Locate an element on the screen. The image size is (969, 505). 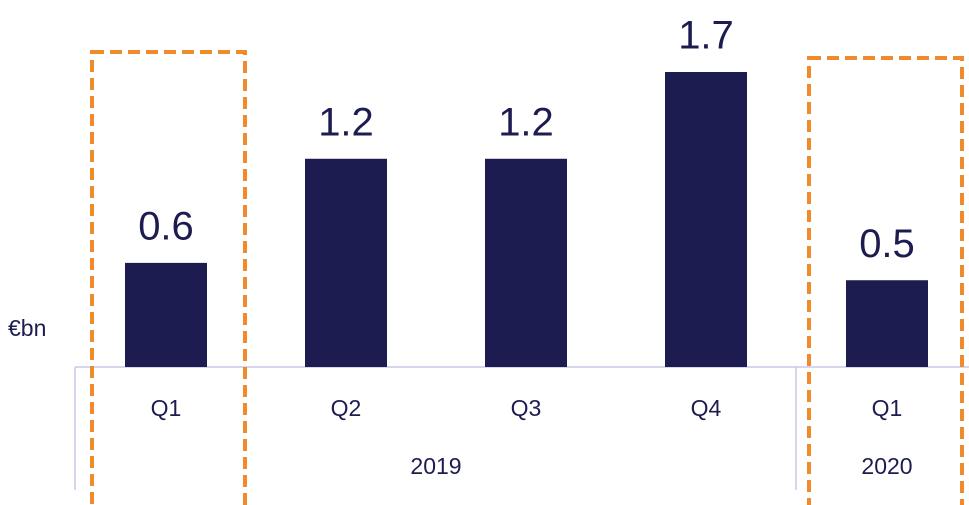
data-label: 0.5 is located at coordinates (887, 244).